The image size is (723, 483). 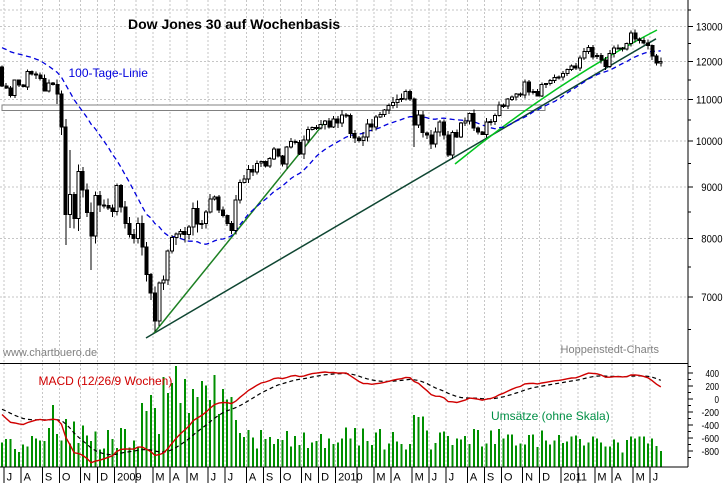 I want to click on svg-text: MACD (12/26/9 Wochen), so click(x=106, y=381).